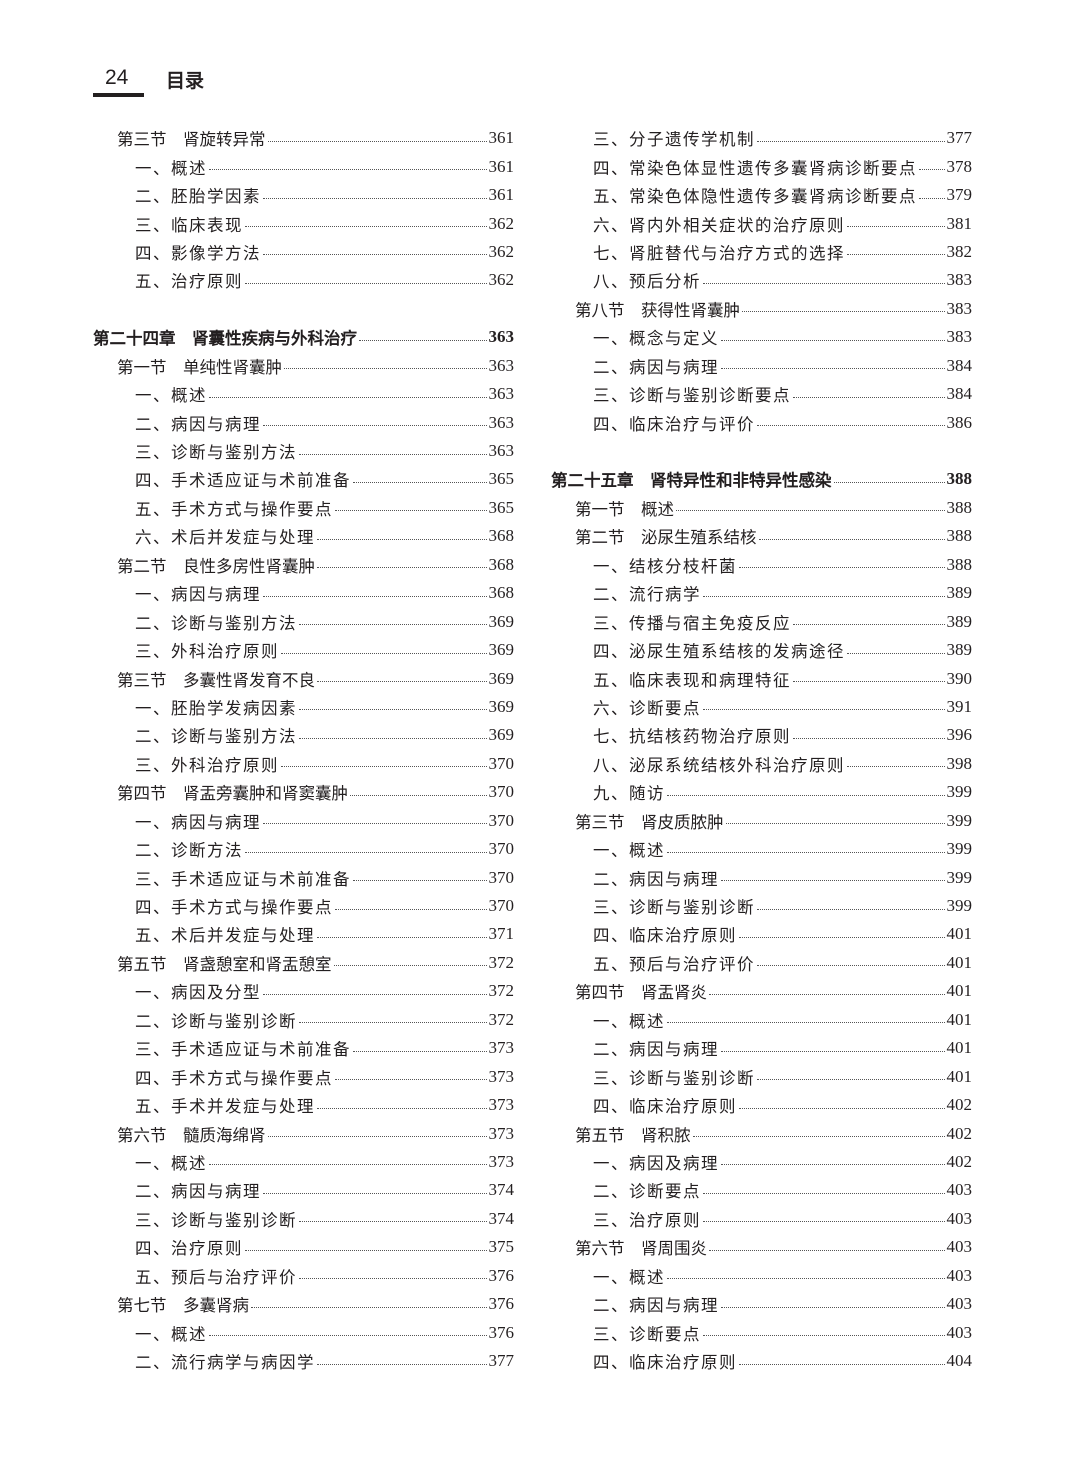  What do you see at coordinates (761, 621) in the screenshot?
I see `toc-entry-item: 三、传播与宿主免疫反应 389` at bounding box center [761, 621].